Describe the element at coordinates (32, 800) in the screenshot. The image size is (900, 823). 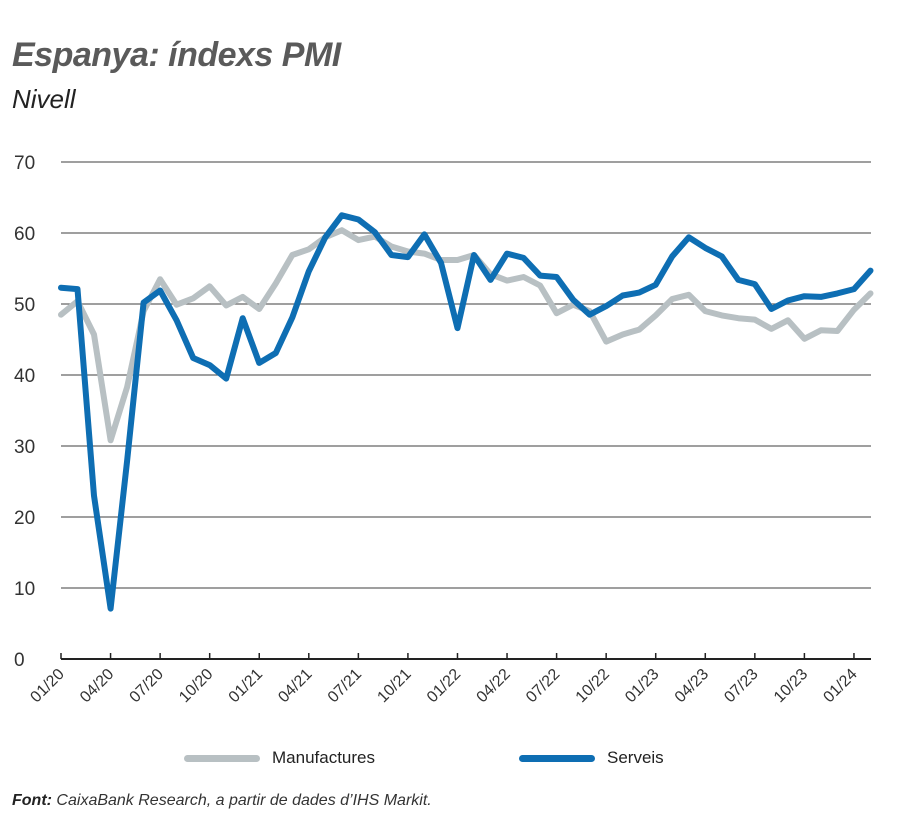
I see `source-label: Font:` at that location.